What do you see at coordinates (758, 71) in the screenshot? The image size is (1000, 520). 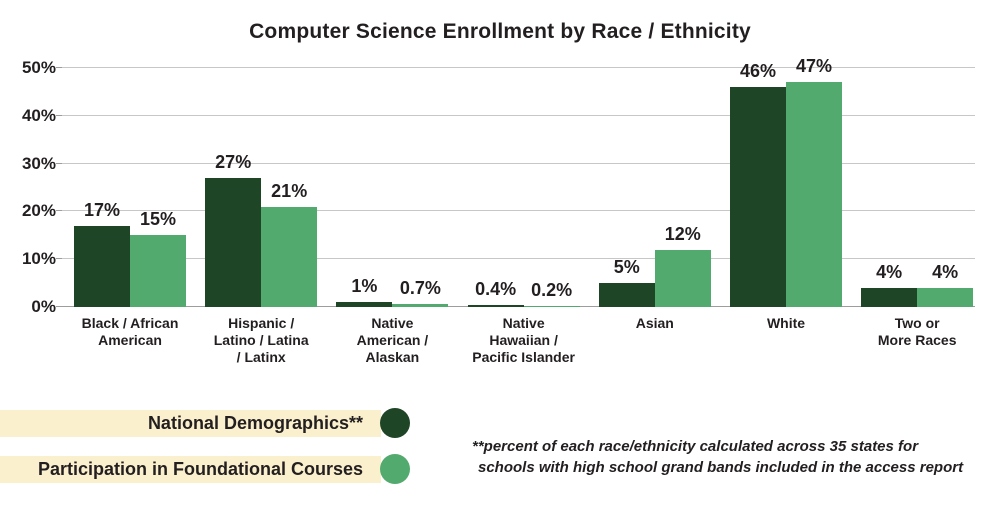 I see `bar-value-label: 46%` at bounding box center [758, 71].